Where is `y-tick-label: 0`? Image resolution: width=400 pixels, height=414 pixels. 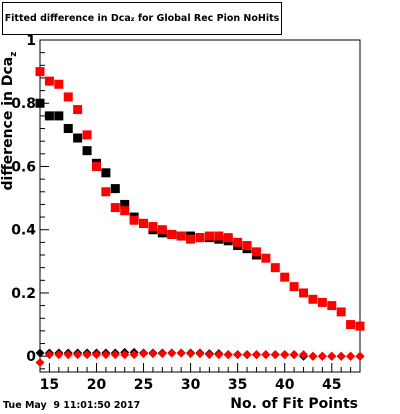 y-tick-label: 0 is located at coordinates (31, 357).